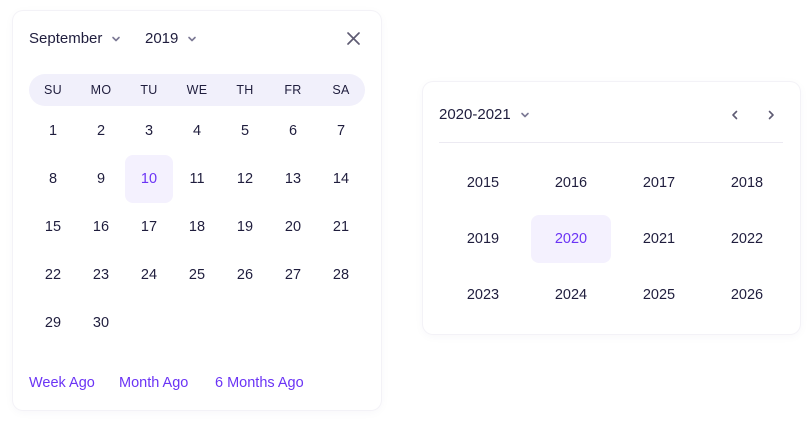 This screenshot has height=422, width=808. I want to click on year-cell: 2017, so click(659, 183).